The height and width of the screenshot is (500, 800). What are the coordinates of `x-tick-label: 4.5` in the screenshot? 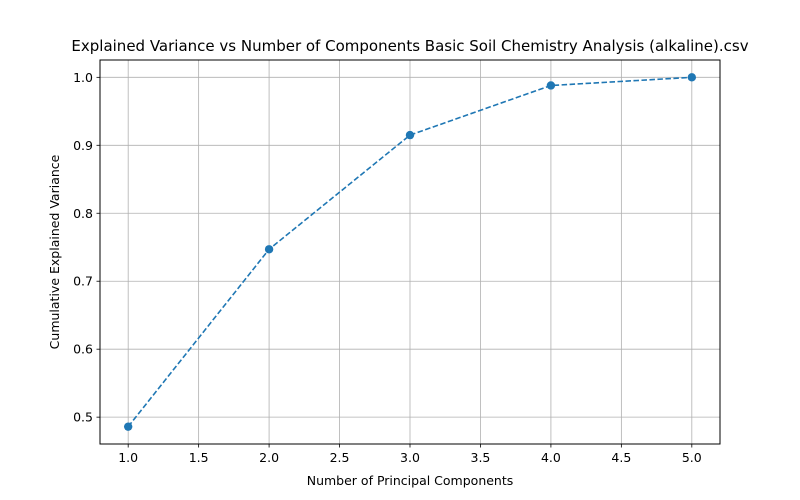 It's located at (621, 457).